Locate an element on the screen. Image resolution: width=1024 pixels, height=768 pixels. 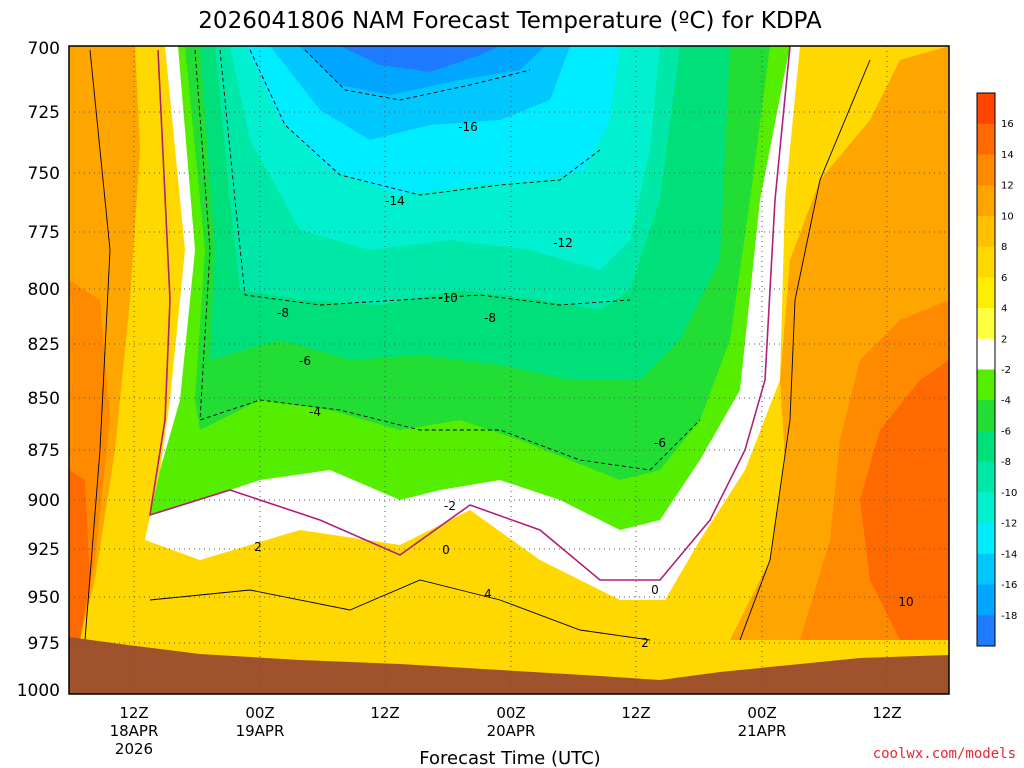
y-tick-label: 800 is located at coordinates (44, 290).